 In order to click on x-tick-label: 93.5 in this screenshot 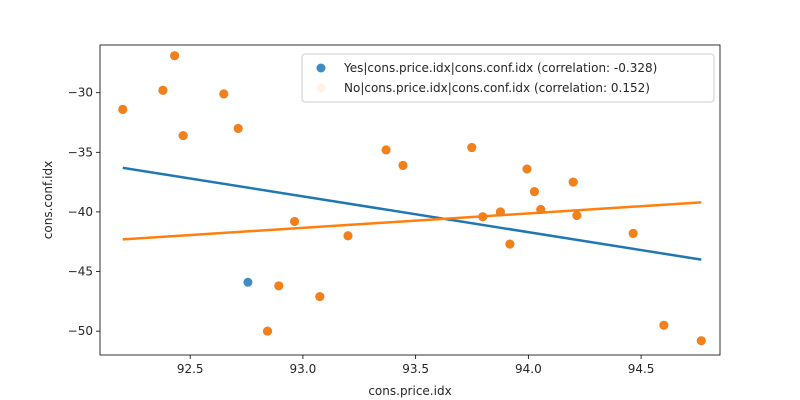, I will do `click(415, 369)`.